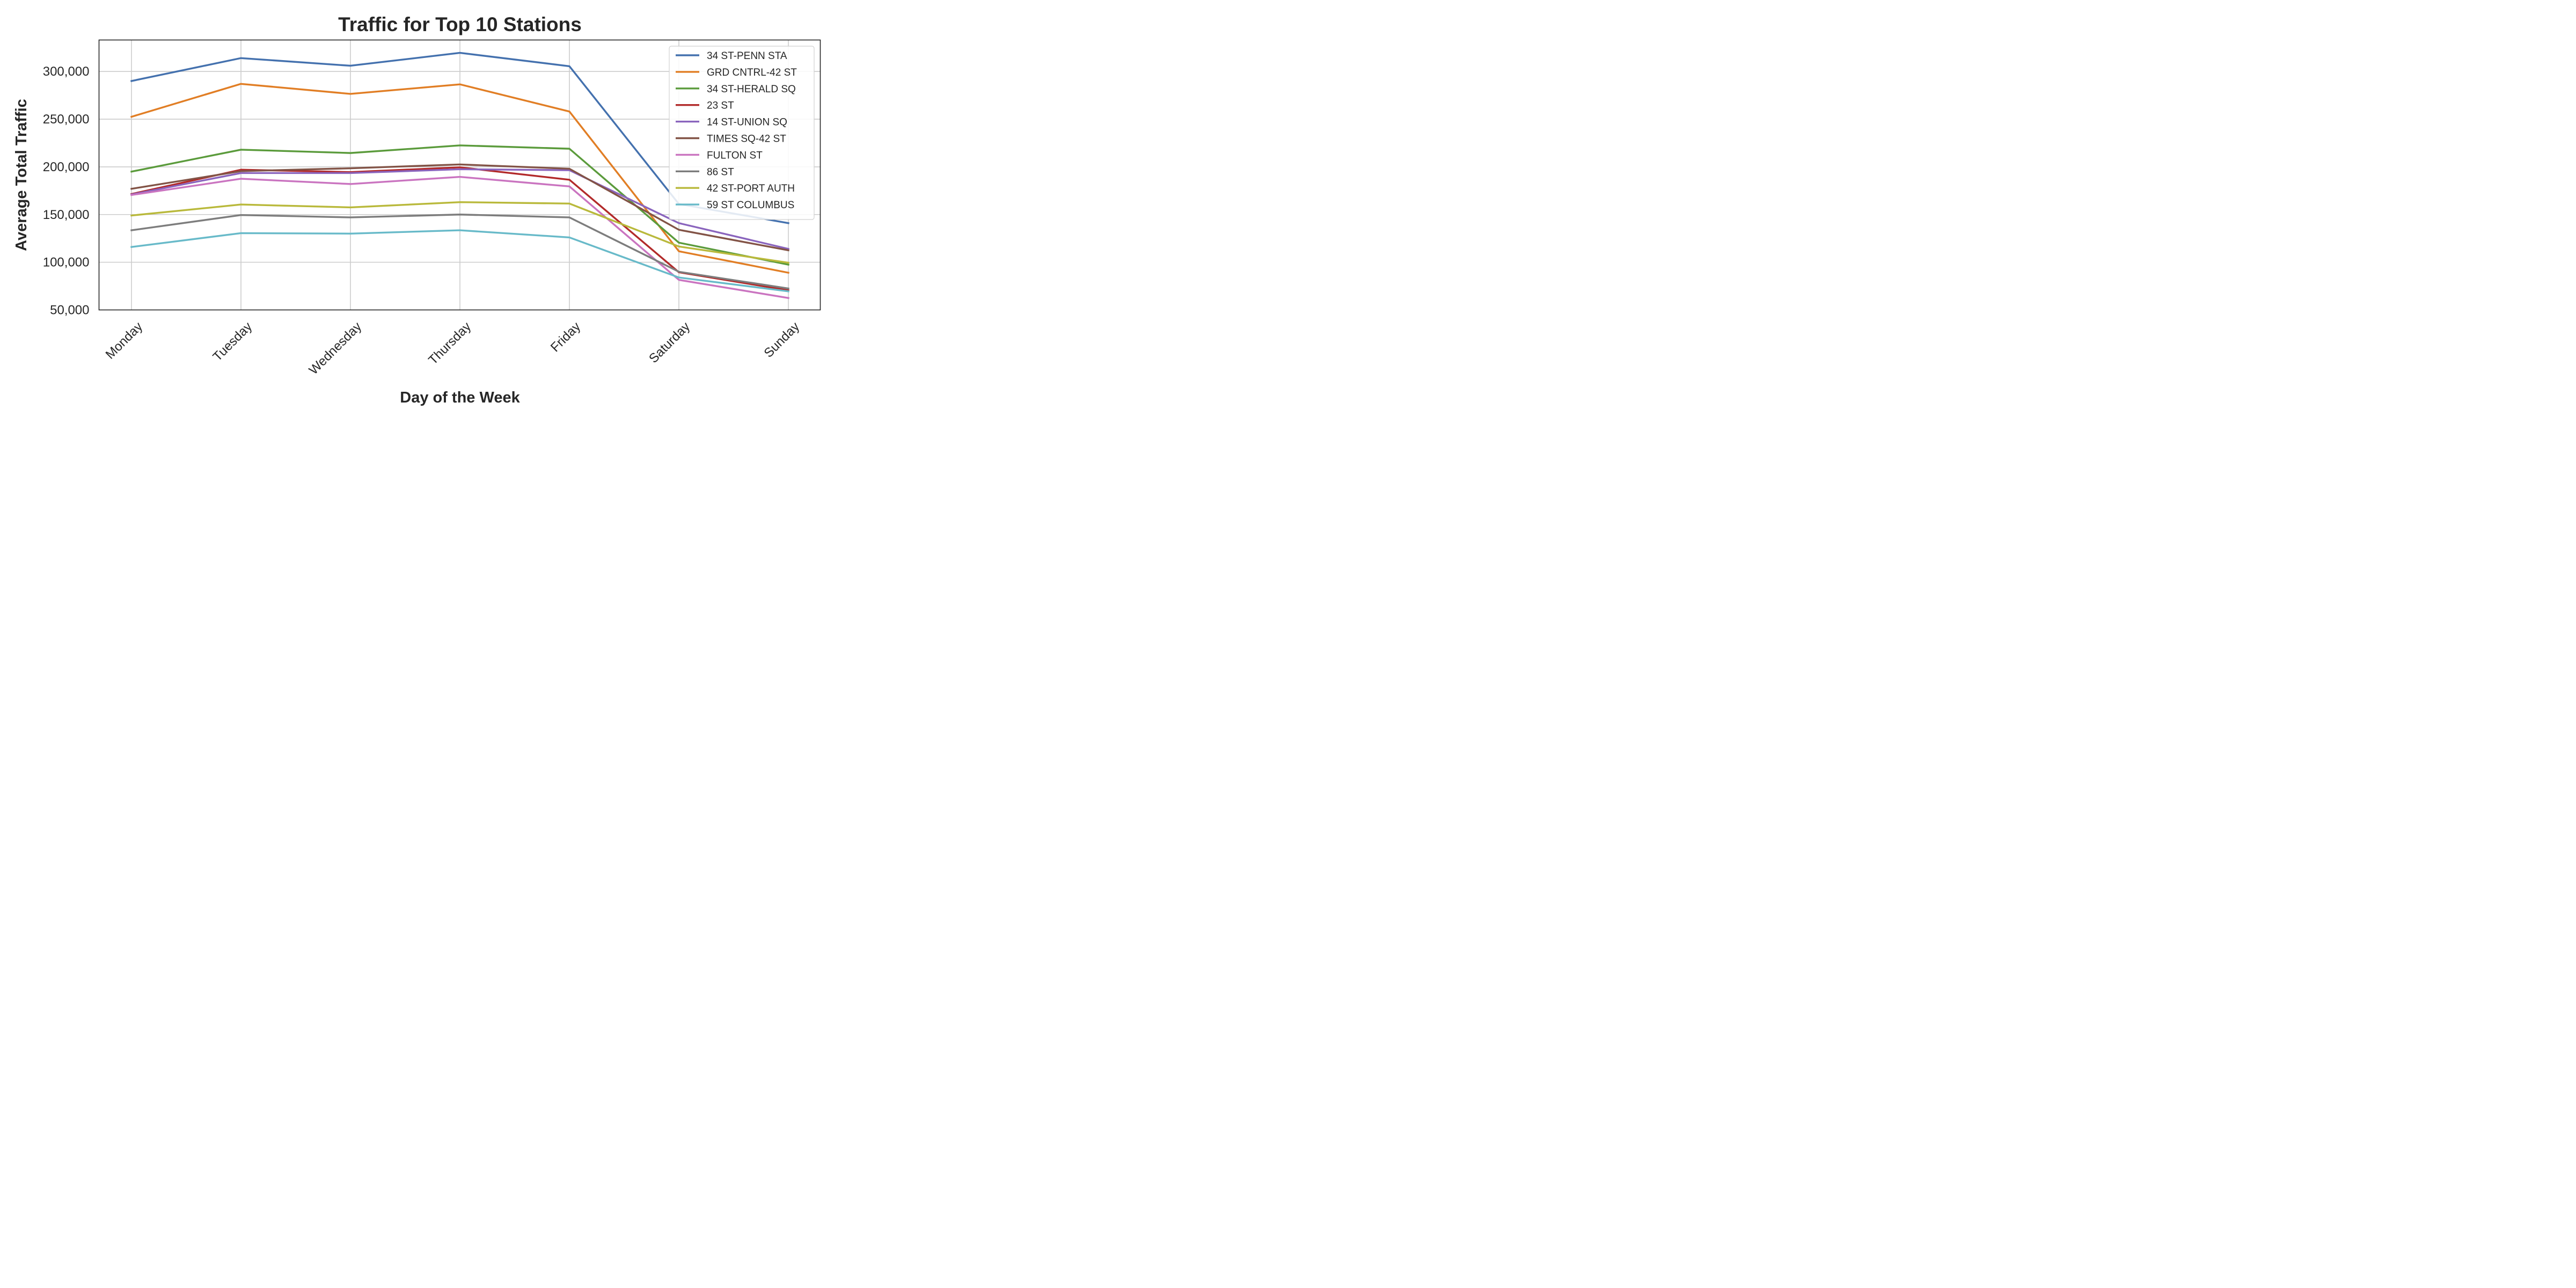 Image resolution: width=2576 pixels, height=1288 pixels. What do you see at coordinates (781, 340) in the screenshot?
I see `x-tick-label: Sunday` at bounding box center [781, 340].